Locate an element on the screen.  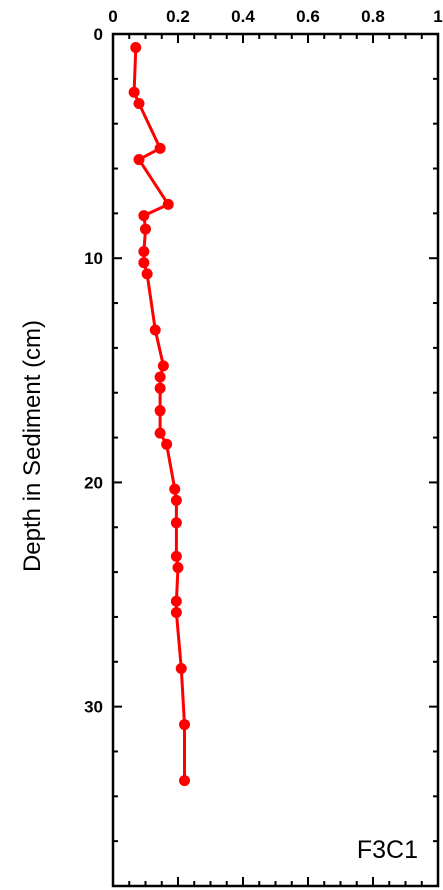
x-tick-label: 0.2 is located at coordinates (178, 16).